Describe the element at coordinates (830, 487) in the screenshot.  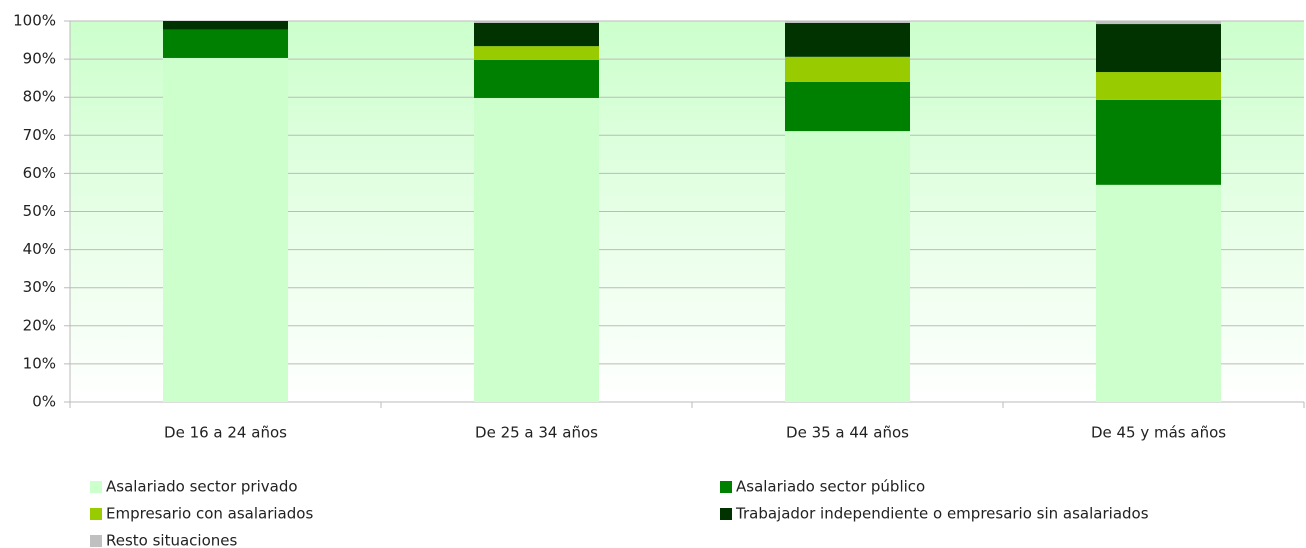
I see `legend-label: Asalariado sector público` at that location.